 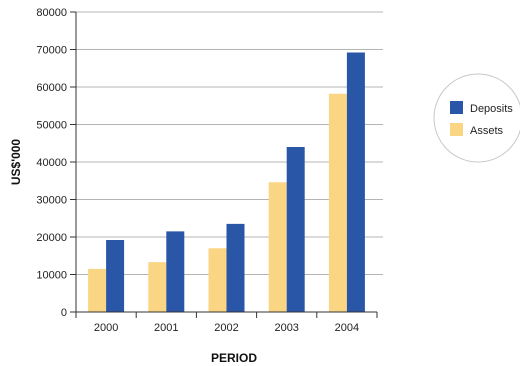 I want to click on bar-assets-2004, so click(x=337, y=202).